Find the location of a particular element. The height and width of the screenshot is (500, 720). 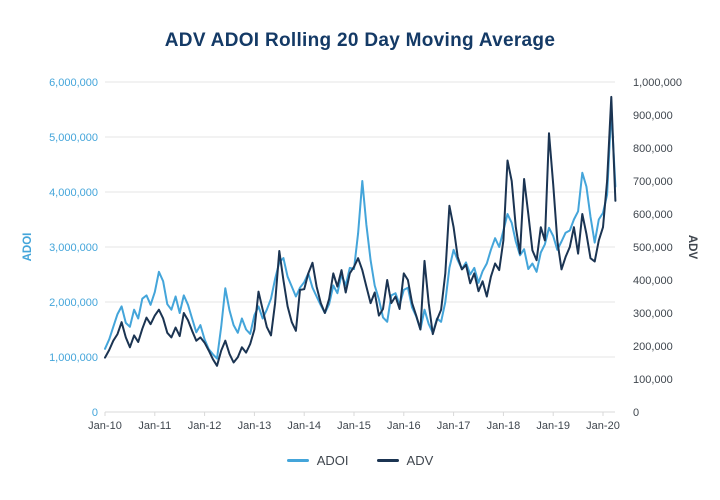

x-axis-tick-label: Jan-20 is located at coordinates (603, 426).